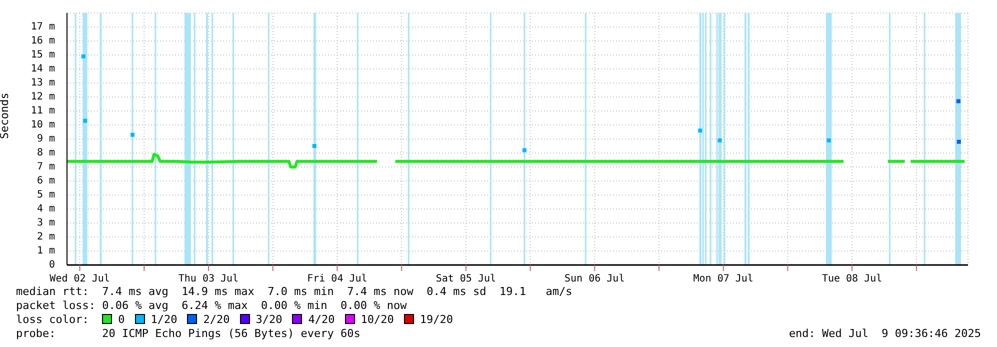 The width and height of the screenshot is (997, 347). I want to click on text: packet loss: 0.06 % avg 6.24 % max 0.00 % min 0.00 % now, so click(212, 306).